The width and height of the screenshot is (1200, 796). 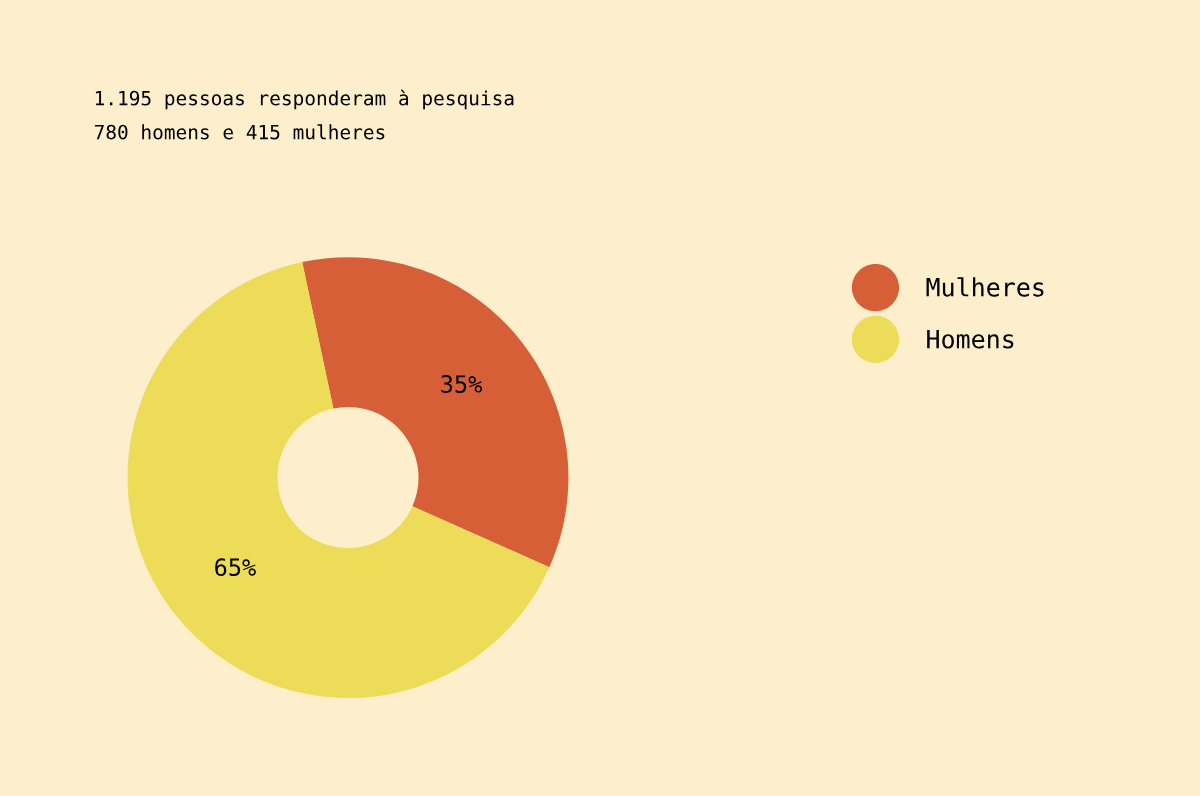 What do you see at coordinates (985, 287) in the screenshot?
I see `legend-label: Mulheres` at bounding box center [985, 287].